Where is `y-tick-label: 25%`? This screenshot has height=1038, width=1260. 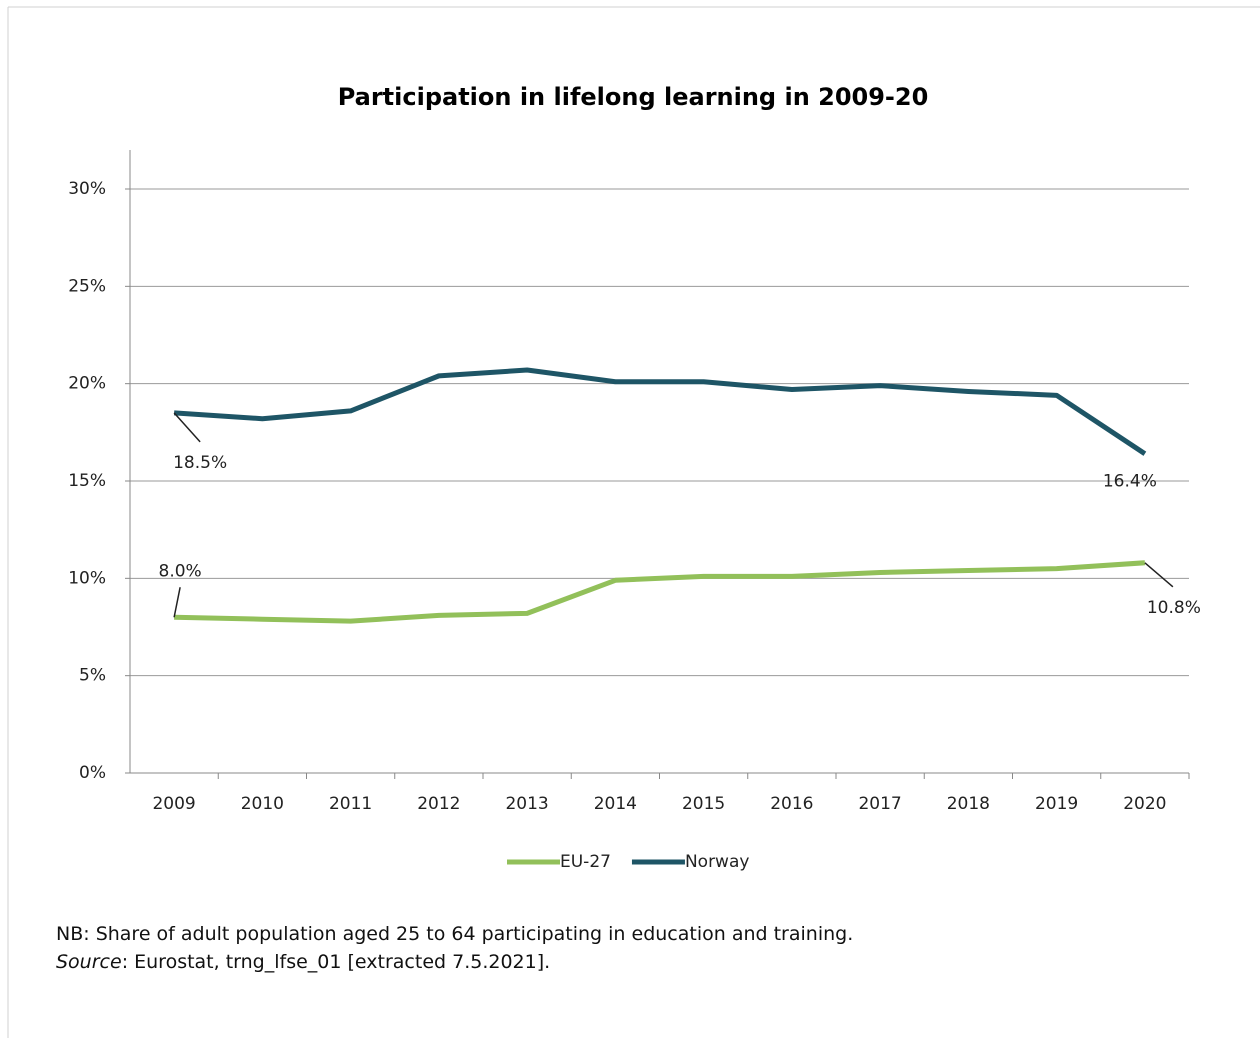
y-tick-label: 25% is located at coordinates (87, 286).